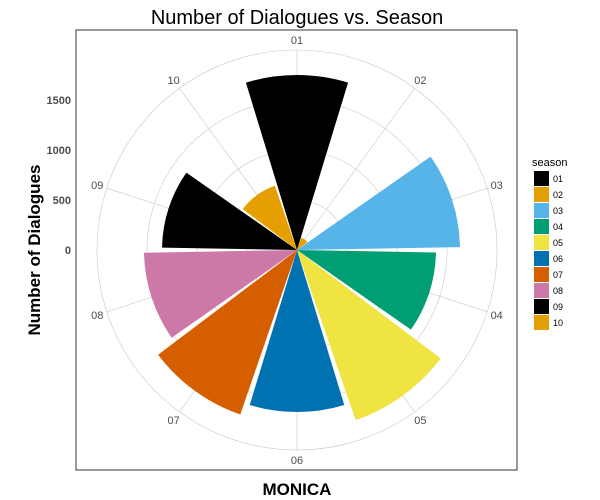 The image size is (600, 500). I want to click on season-label-06: 06, so click(297, 461).